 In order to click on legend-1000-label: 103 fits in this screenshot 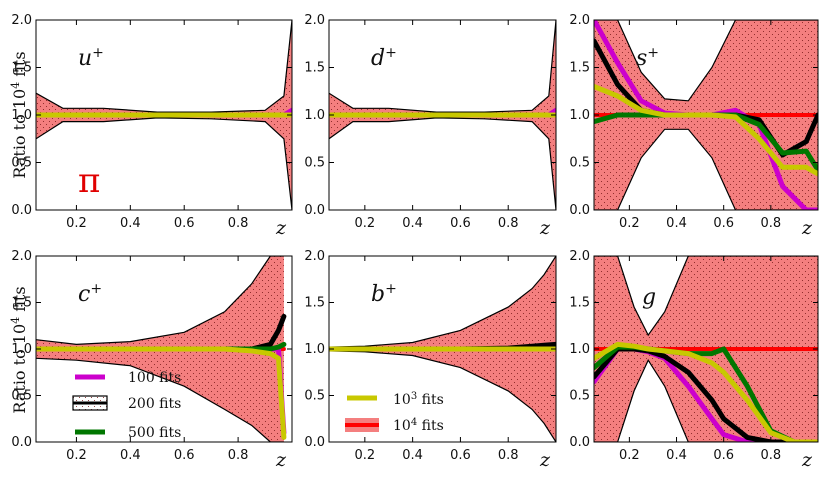, I will do `click(418, 400)`.